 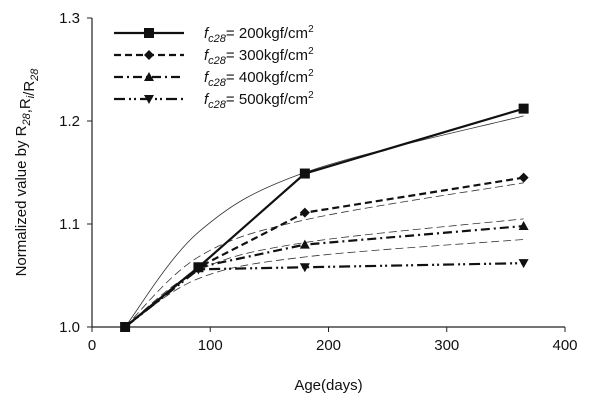 I want to click on x-tick-label: 200, so click(x=328, y=345).